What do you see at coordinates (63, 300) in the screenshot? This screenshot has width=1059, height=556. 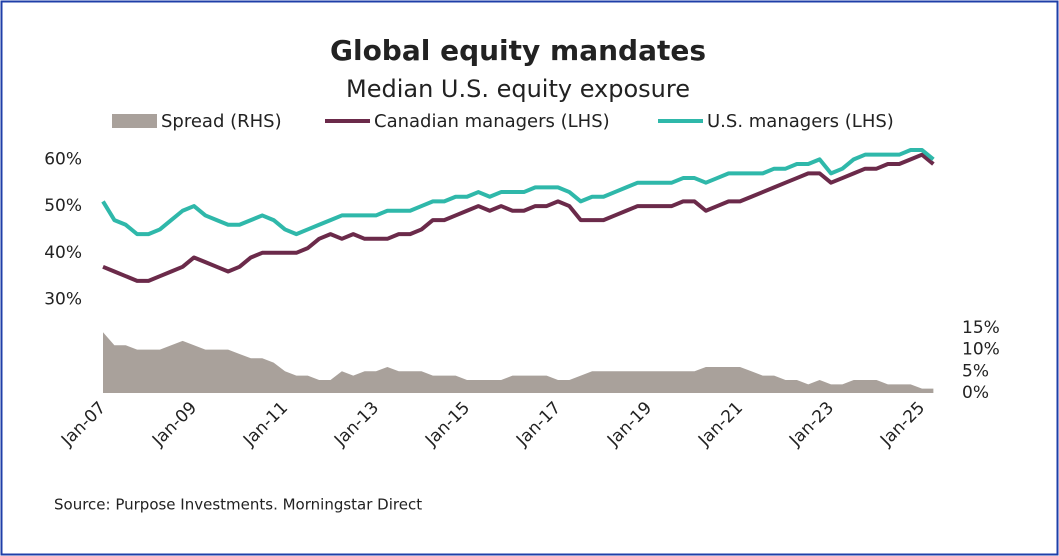 I see `y-tick-label: 30%` at bounding box center [63, 300].